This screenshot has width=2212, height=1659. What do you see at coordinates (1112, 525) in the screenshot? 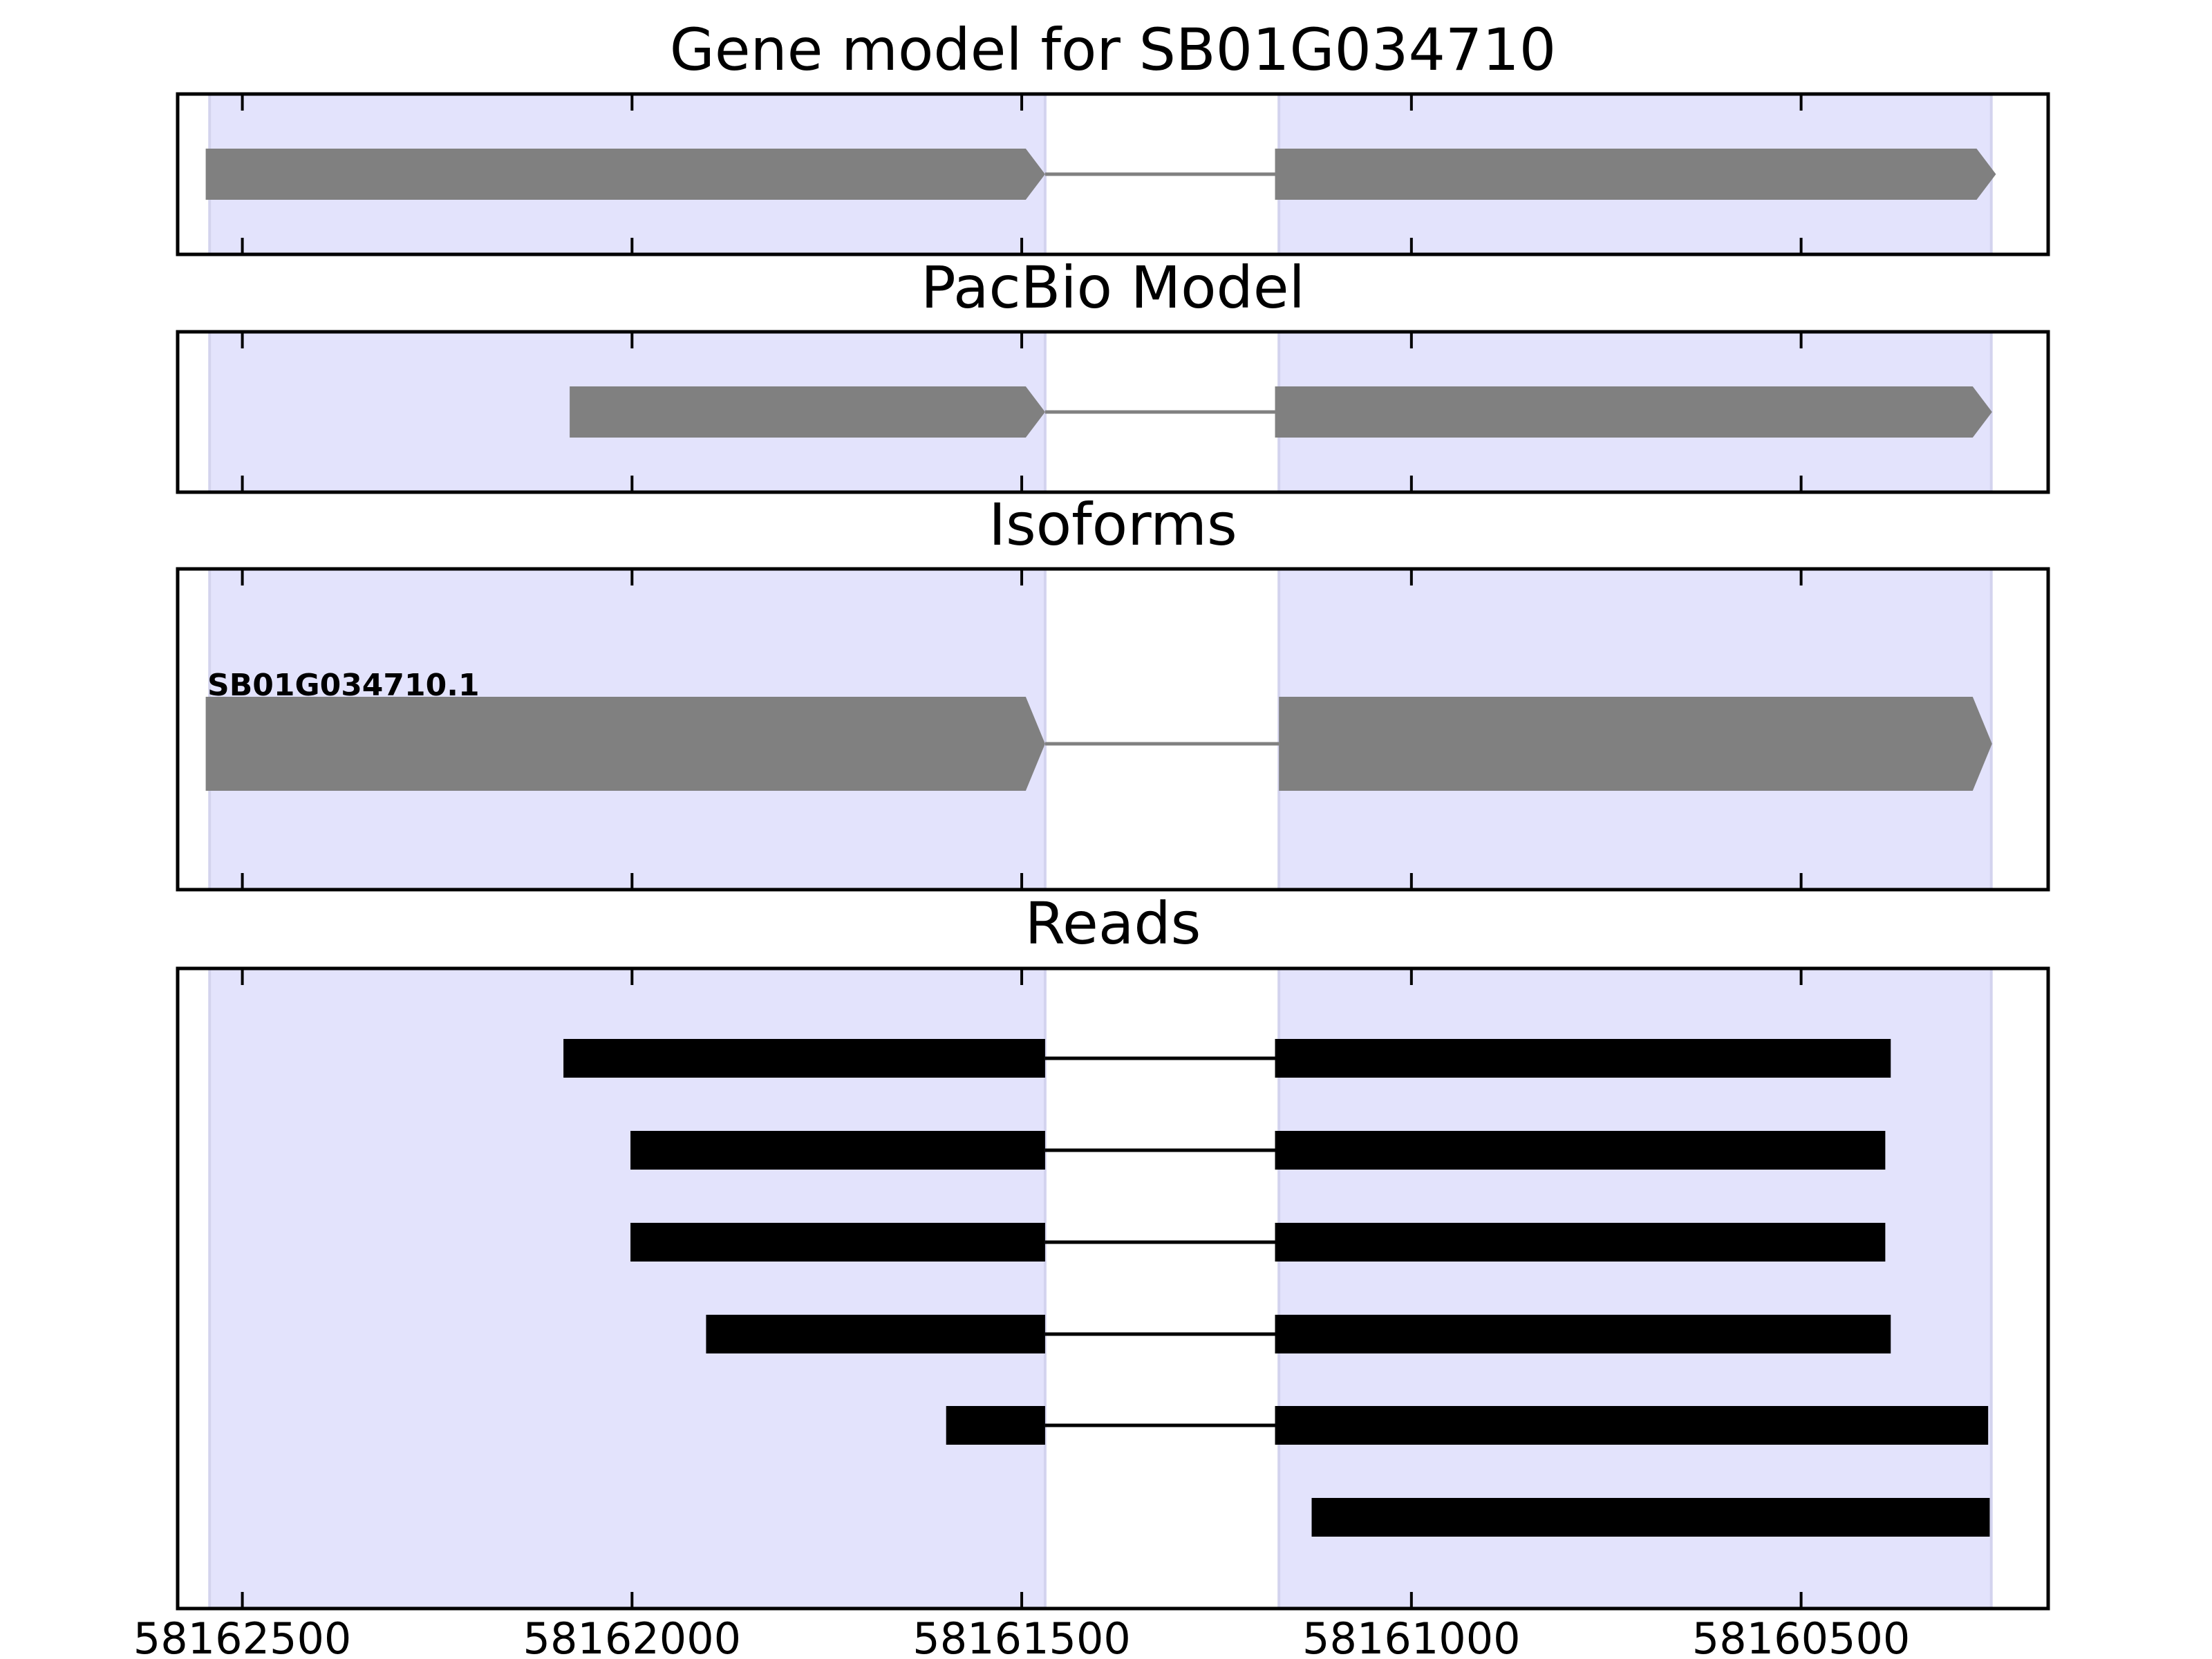
I see `panel-title: Isoforms` at bounding box center [1112, 525].